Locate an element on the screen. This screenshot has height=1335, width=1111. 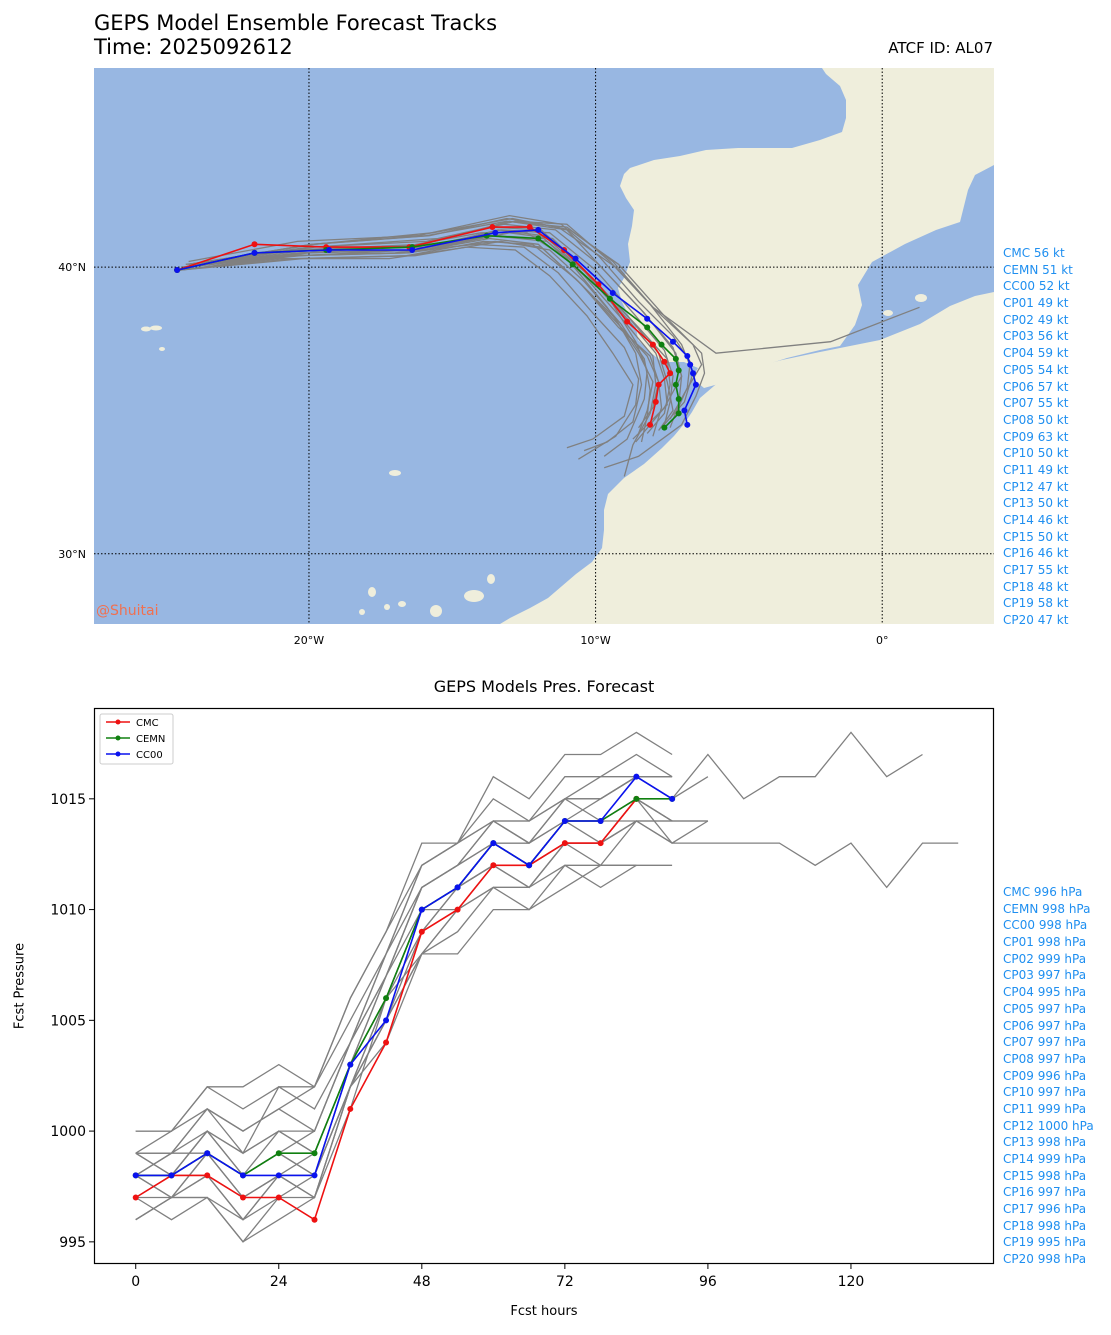
pressure-series-cp13 is located at coordinates (404, 976).